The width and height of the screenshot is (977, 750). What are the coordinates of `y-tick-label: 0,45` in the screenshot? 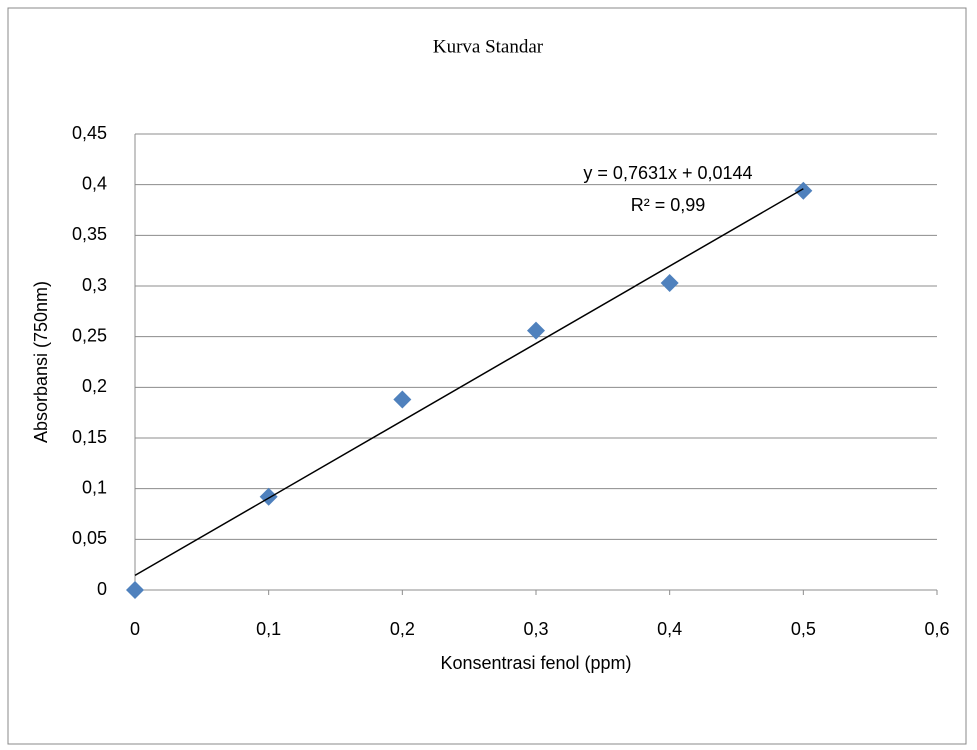 It's located at (89, 133).